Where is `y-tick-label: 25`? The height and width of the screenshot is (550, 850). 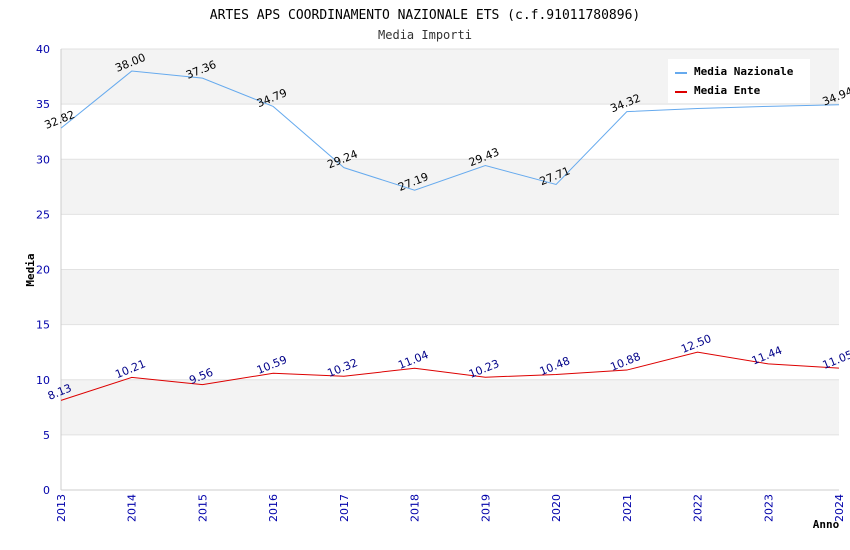 y-tick-label: 25 is located at coordinates (43, 214).